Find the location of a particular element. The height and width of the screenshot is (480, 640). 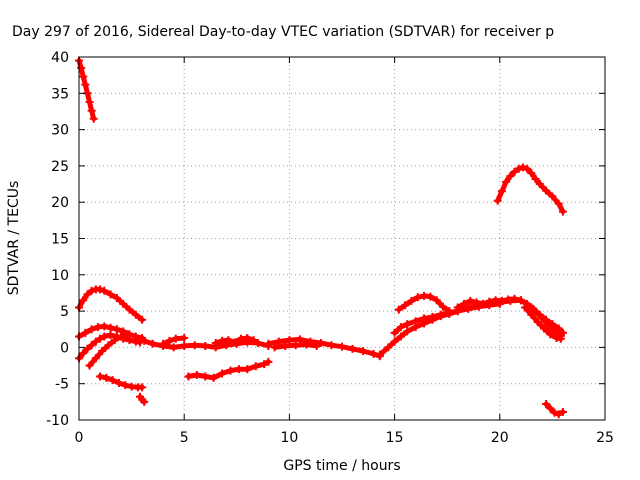

x-axis-label: GPS time / hours is located at coordinates (341, 466).